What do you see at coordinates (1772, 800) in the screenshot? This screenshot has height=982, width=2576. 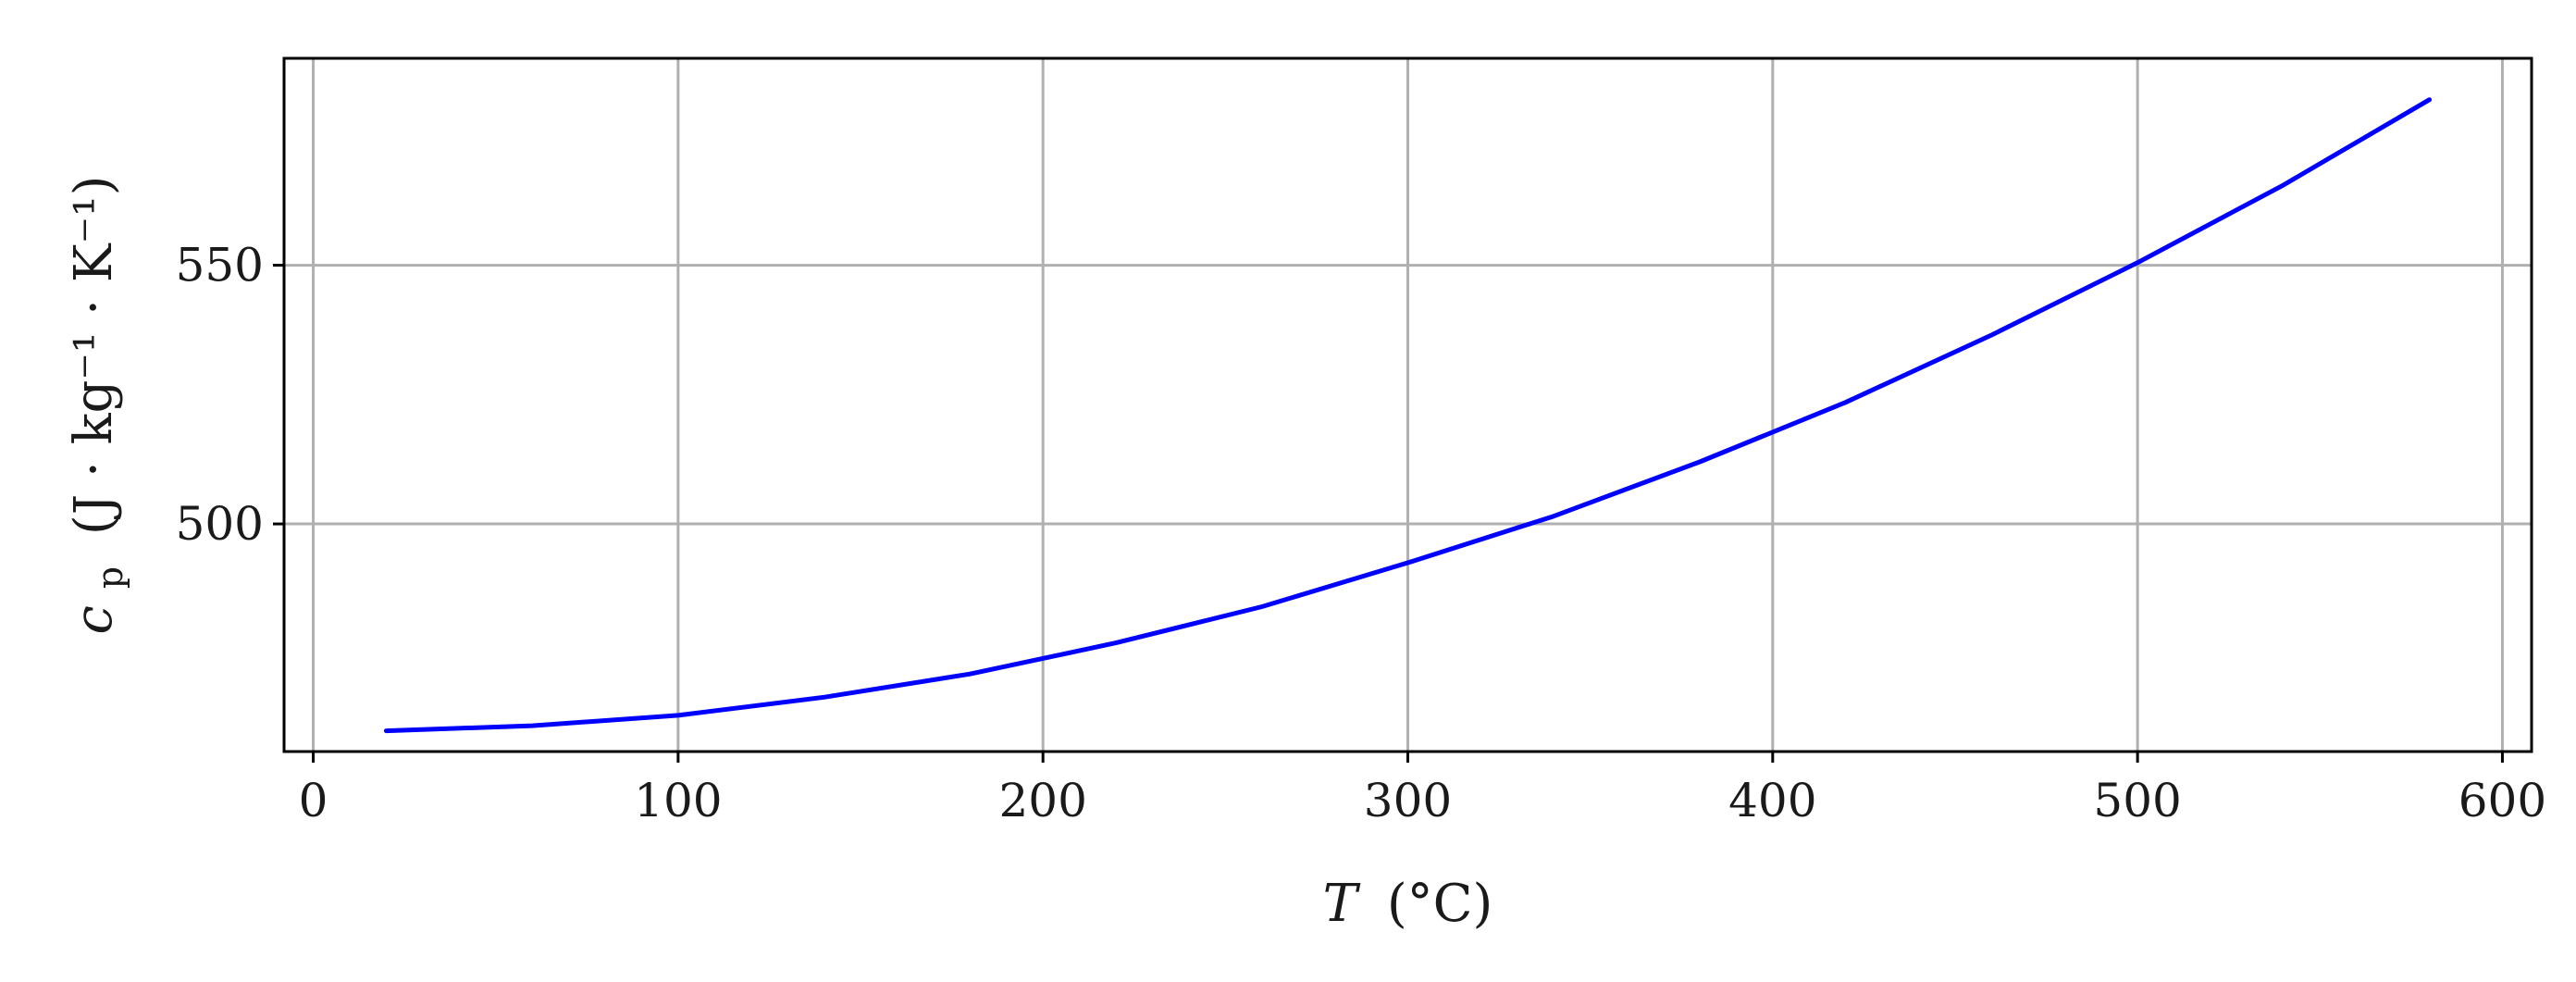 I see `x-tick-label-400: 400` at bounding box center [1772, 800].